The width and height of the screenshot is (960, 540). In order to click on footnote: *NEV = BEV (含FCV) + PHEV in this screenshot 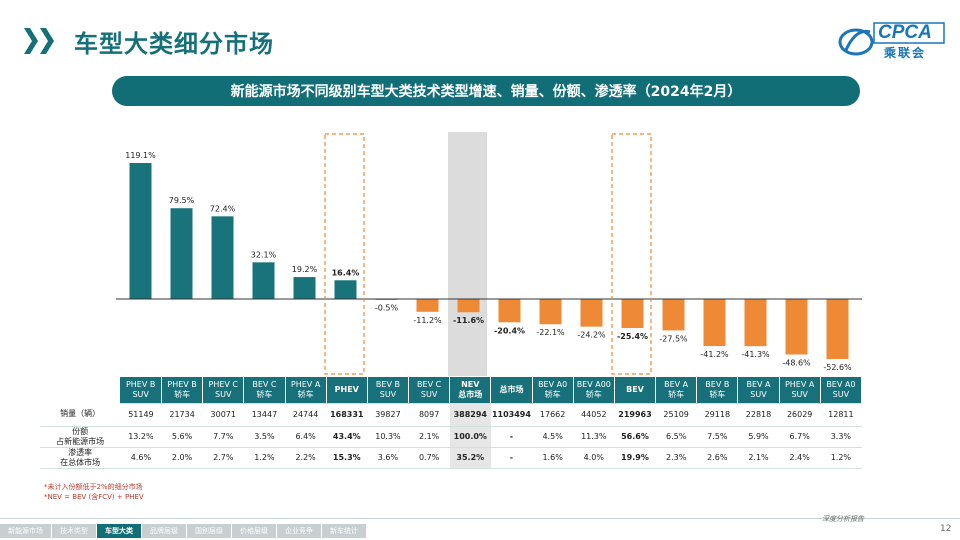, I will do `click(94, 497)`.